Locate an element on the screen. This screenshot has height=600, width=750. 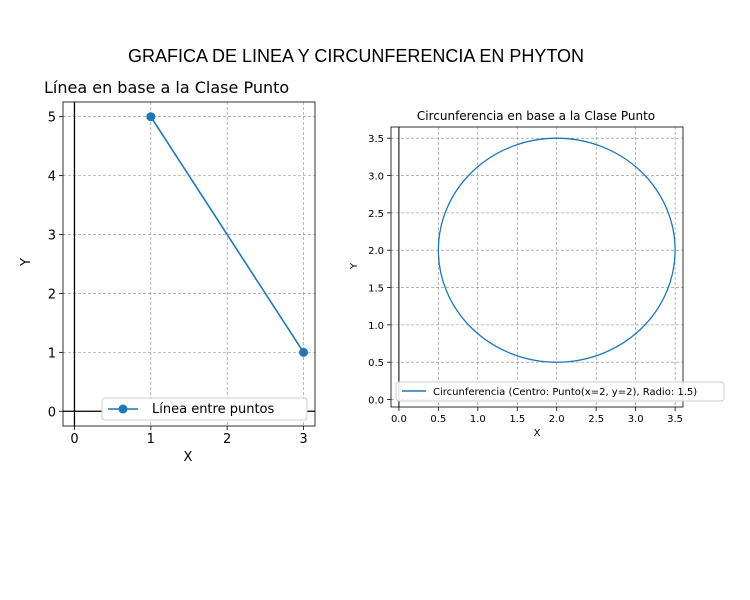
x-tick-label: 2.0 is located at coordinates (557, 419).